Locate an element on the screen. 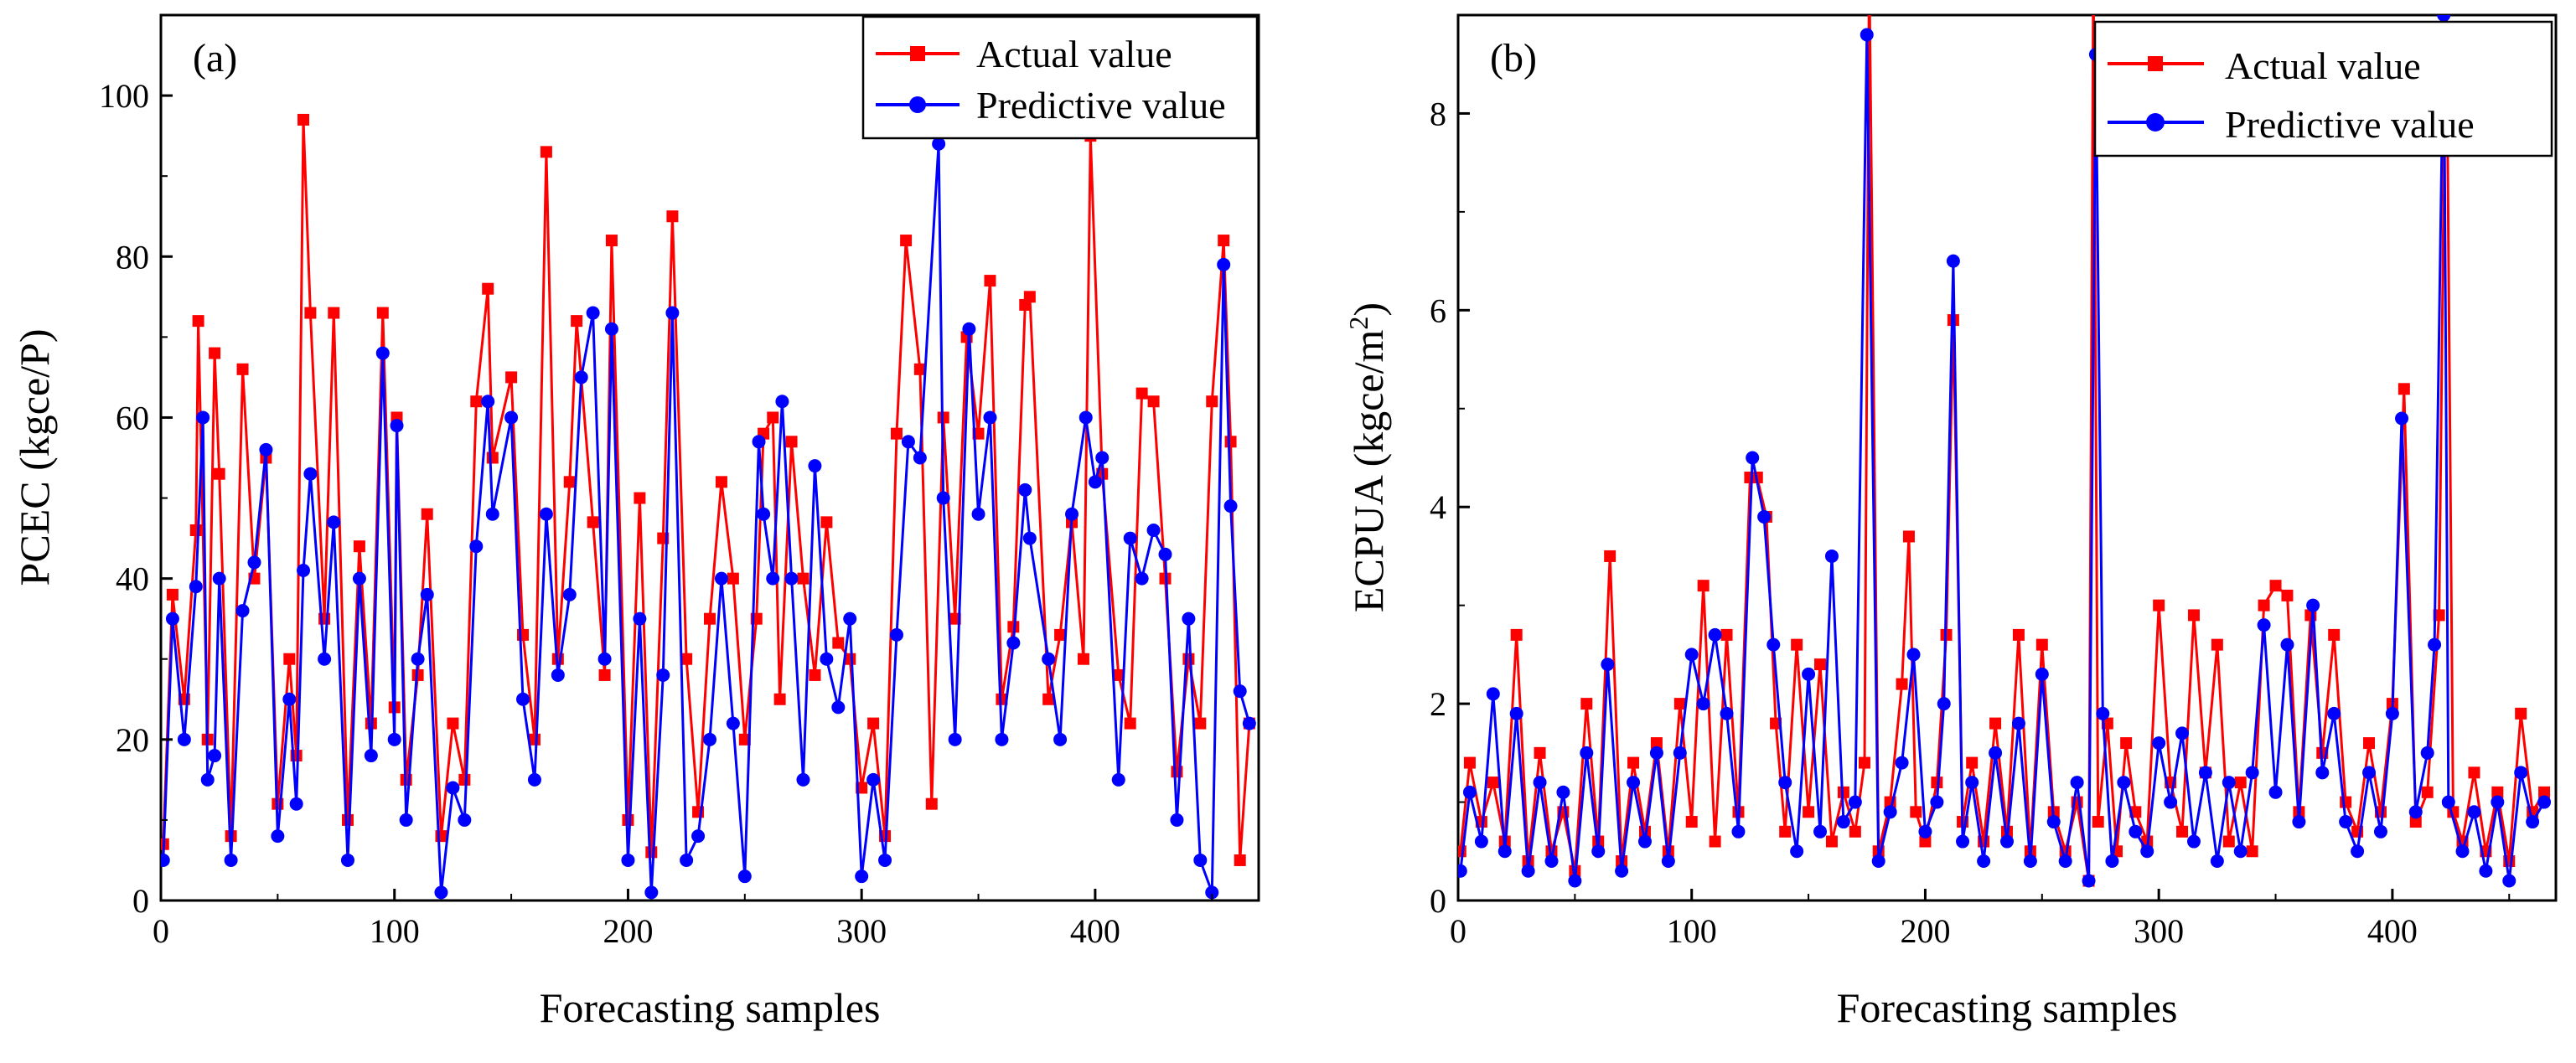 The height and width of the screenshot is (1063, 2576). y-tick-label-a: 20 is located at coordinates (132, 740).